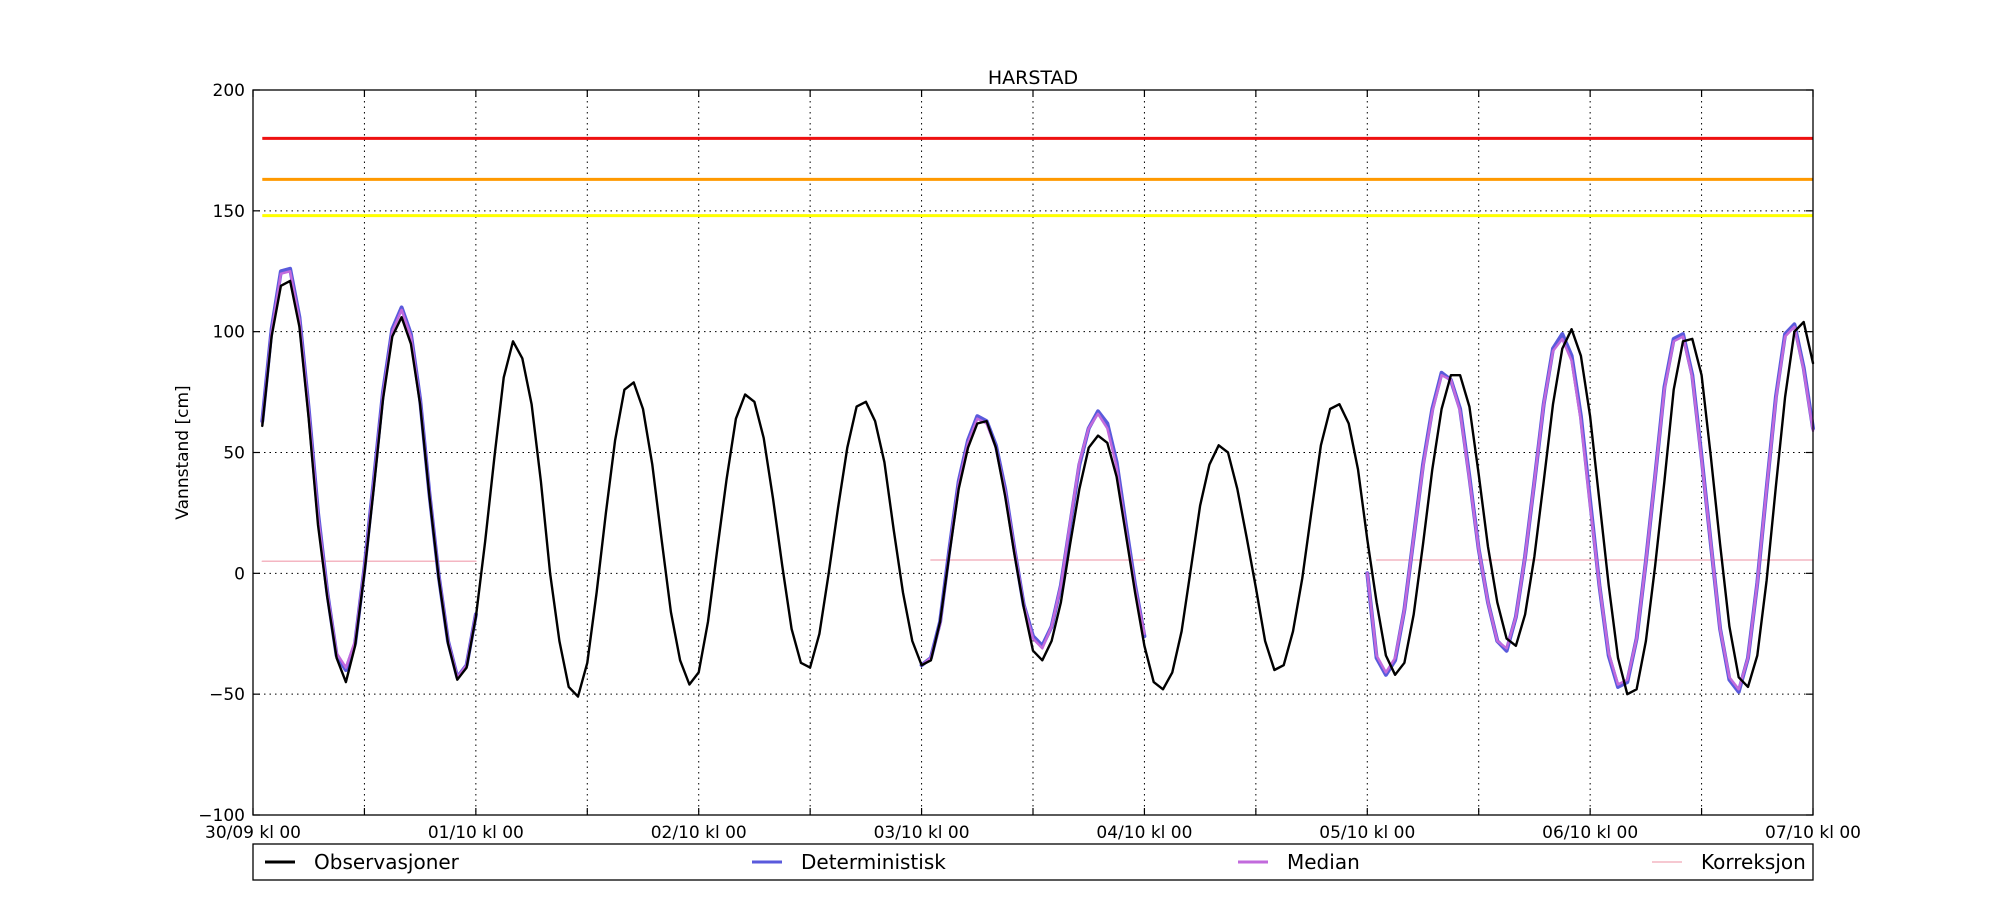  I want to click on y-axis-label: Vannstand [cm], so click(183, 452).